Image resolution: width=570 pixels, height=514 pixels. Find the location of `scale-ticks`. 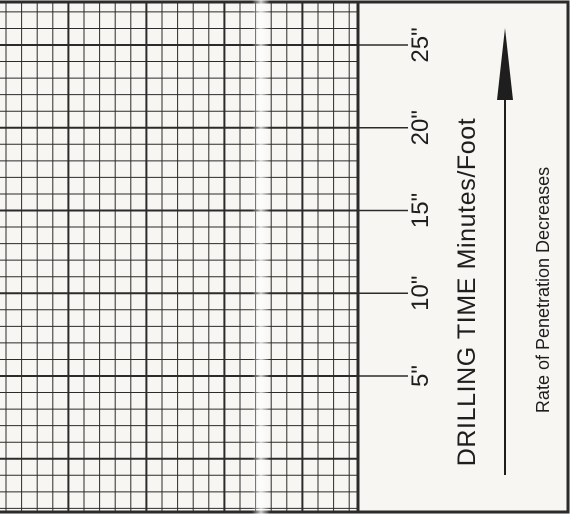

scale-ticks is located at coordinates (383, 210).